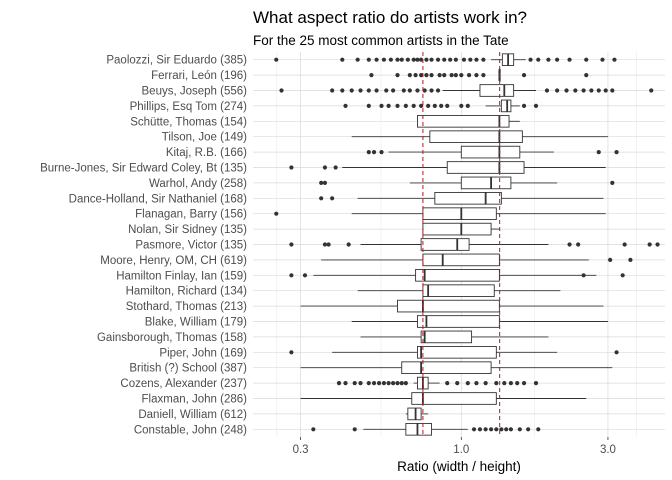 Image resolution: width=672 pixels, height=480 pixels. Describe the element at coordinates (189, 107) in the screenshot. I see `category-label: Phillips, Esq Tom (274)` at that location.